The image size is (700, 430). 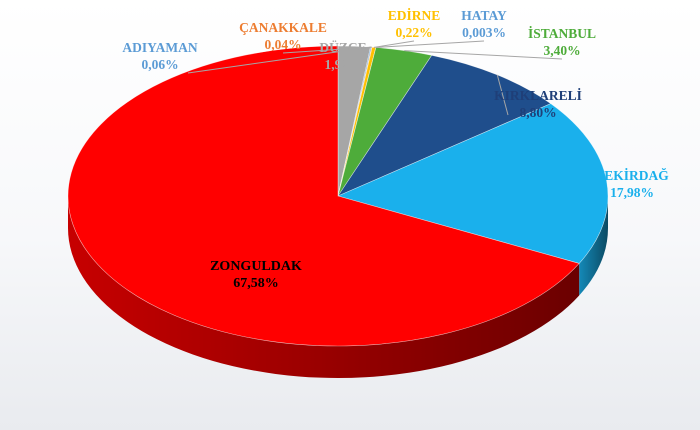 What do you see at coordinates (160, 47) in the screenshot?
I see `label-adiyaman-name: ADIYAMAN` at bounding box center [160, 47].